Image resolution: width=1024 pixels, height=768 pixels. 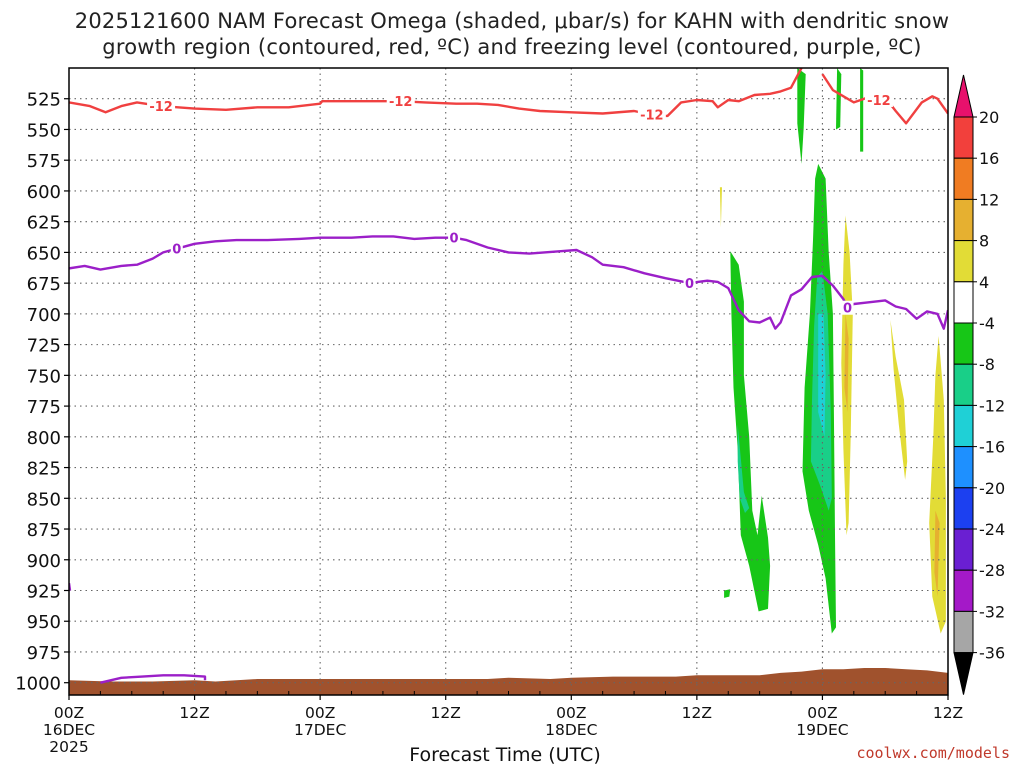 What do you see at coordinates (992, 447) in the screenshot?
I see `colorbar-label: -16` at bounding box center [992, 447].